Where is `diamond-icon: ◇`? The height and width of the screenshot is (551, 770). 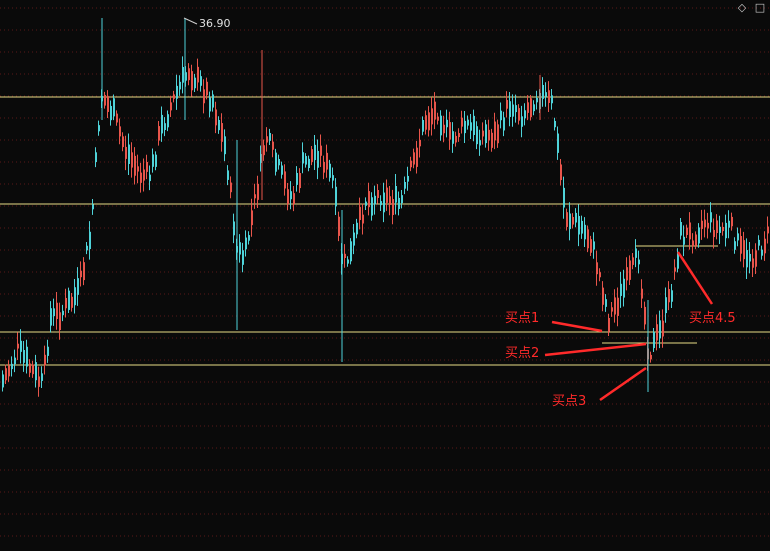 diamond-icon: ◇ is located at coordinates (742, 7).